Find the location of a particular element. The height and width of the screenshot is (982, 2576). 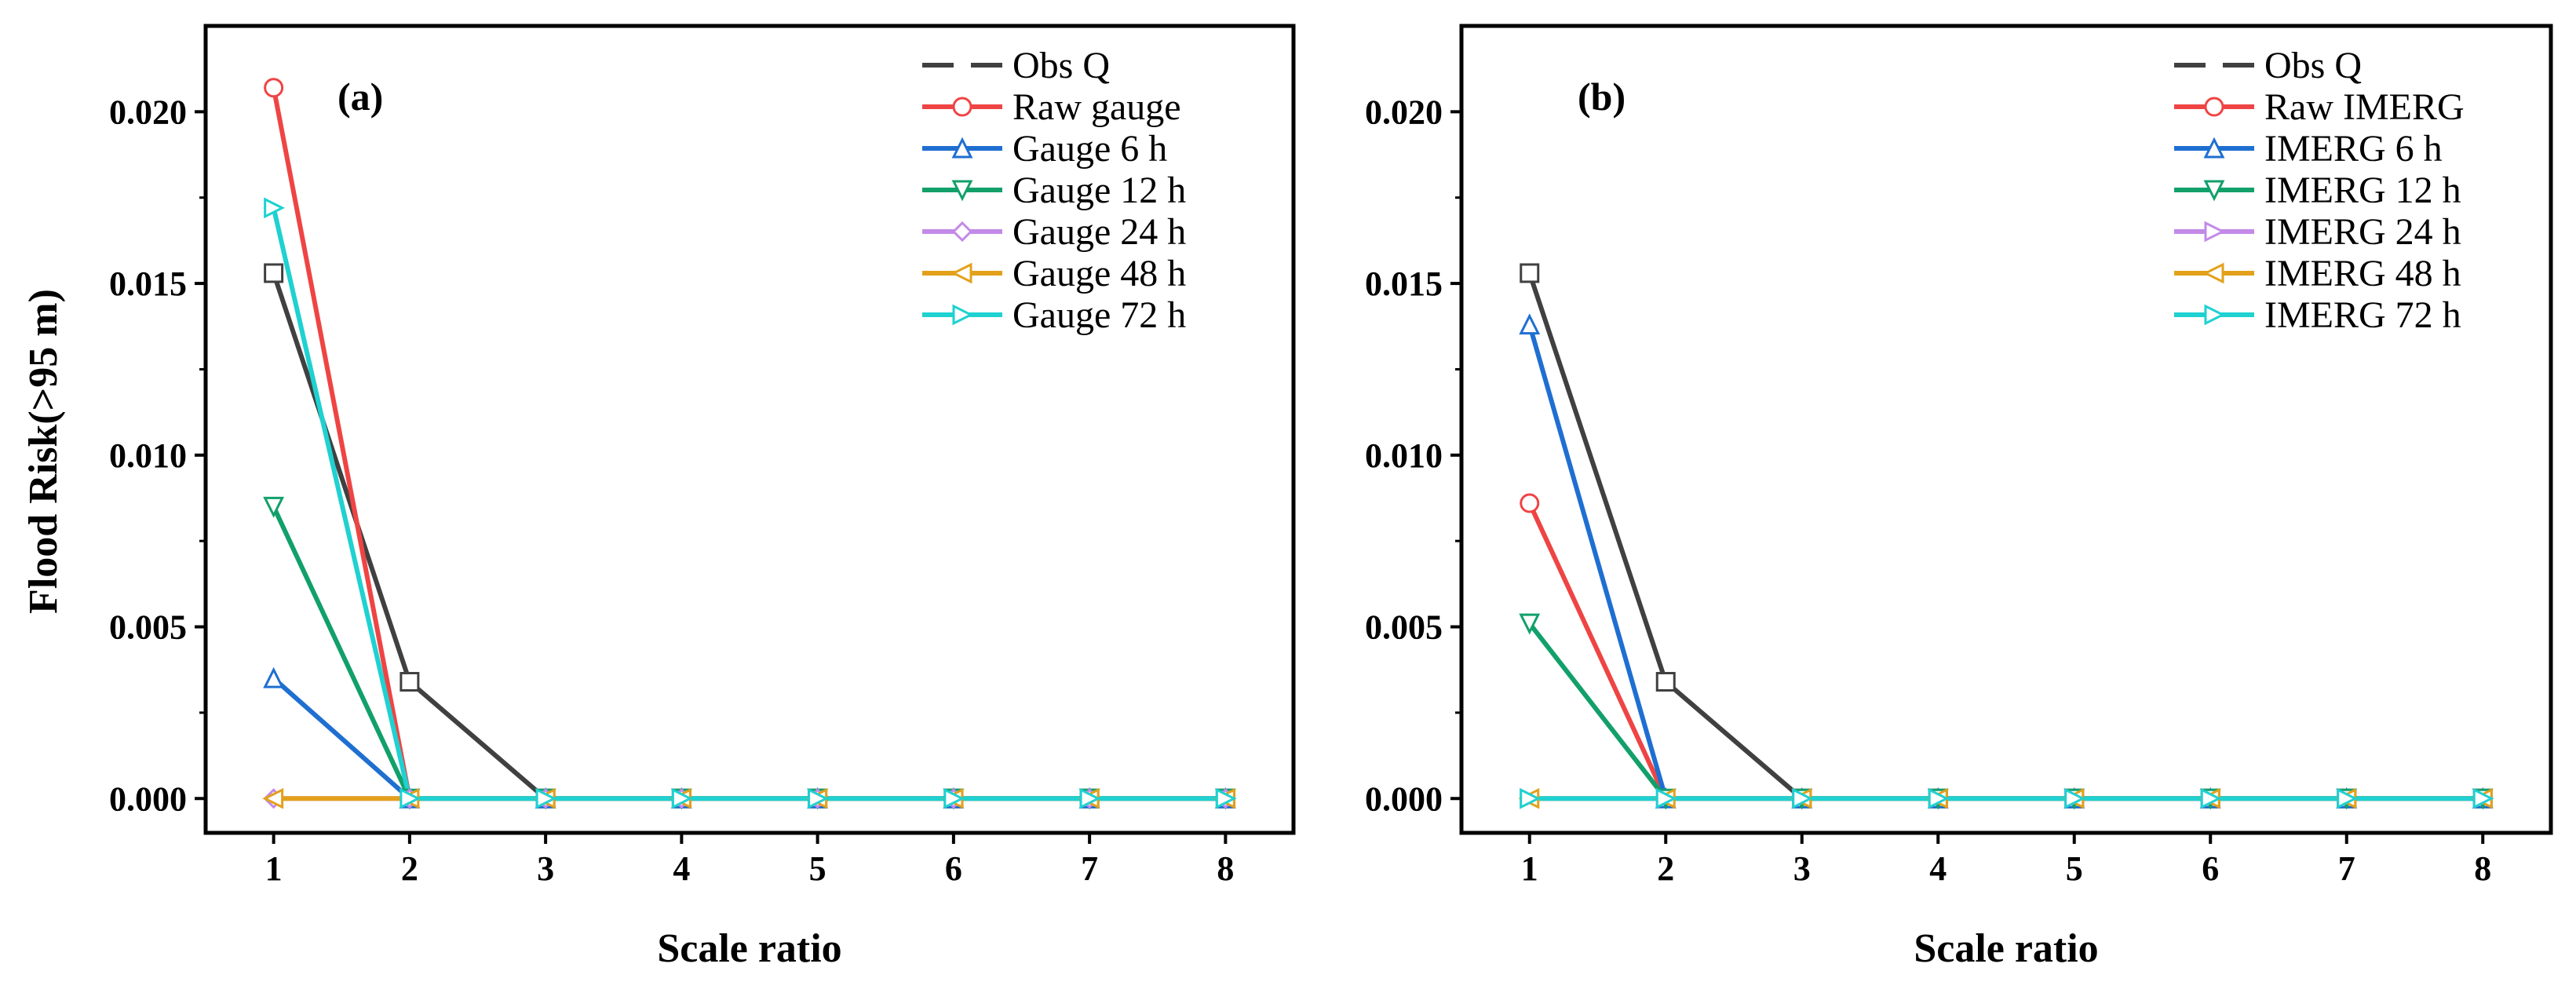

panel-label-b: (b) is located at coordinates (1602, 97).